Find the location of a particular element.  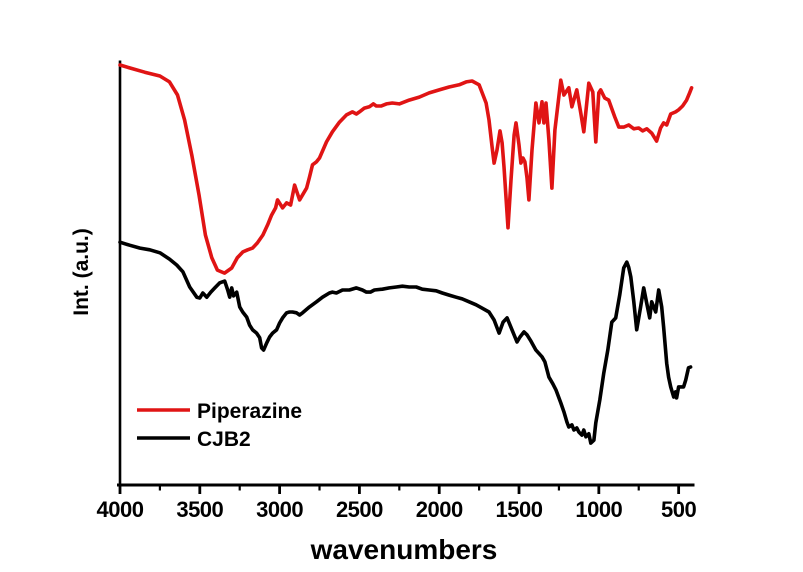

x-axis-title: wavenumbers is located at coordinates (404, 549).